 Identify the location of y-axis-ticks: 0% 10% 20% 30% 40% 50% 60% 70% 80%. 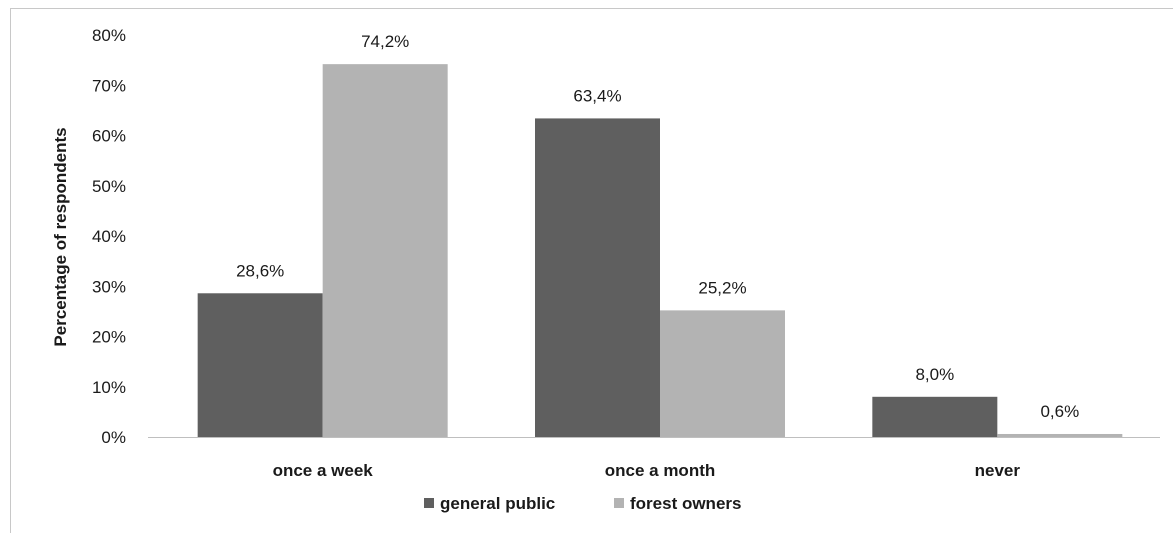
(109, 236).